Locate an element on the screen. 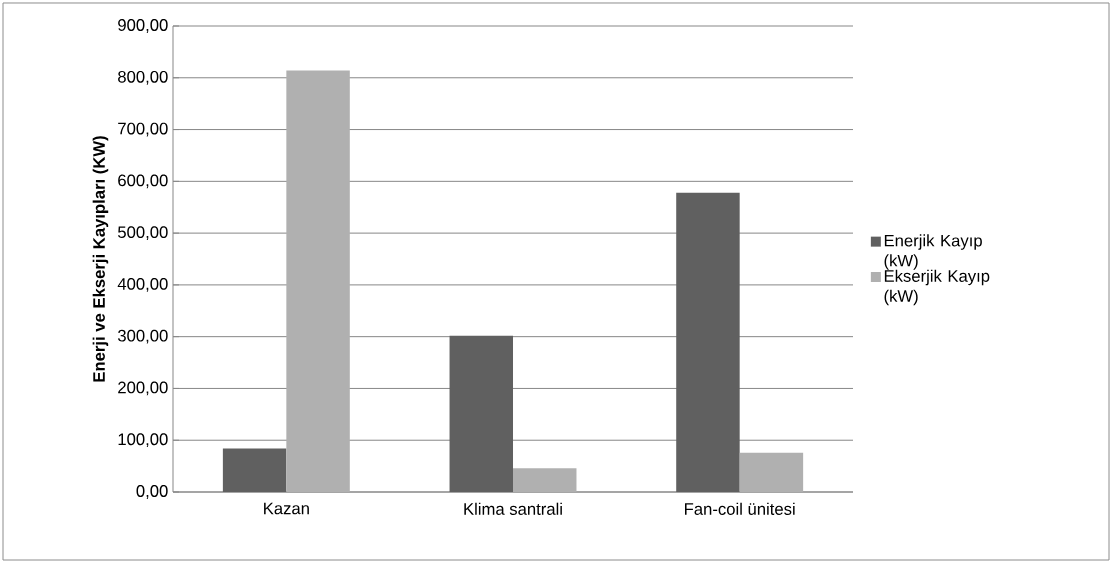 The width and height of the screenshot is (1112, 563). y-tick-label: 500,00 is located at coordinates (143, 233).